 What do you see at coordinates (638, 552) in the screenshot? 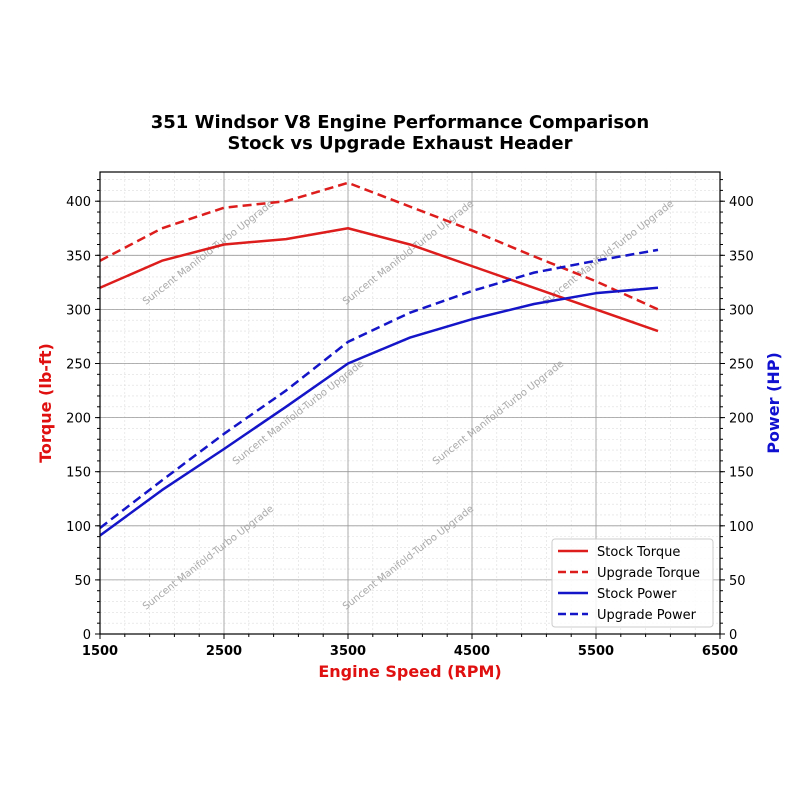
I see `legend-label: Stock Torque` at bounding box center [638, 552].